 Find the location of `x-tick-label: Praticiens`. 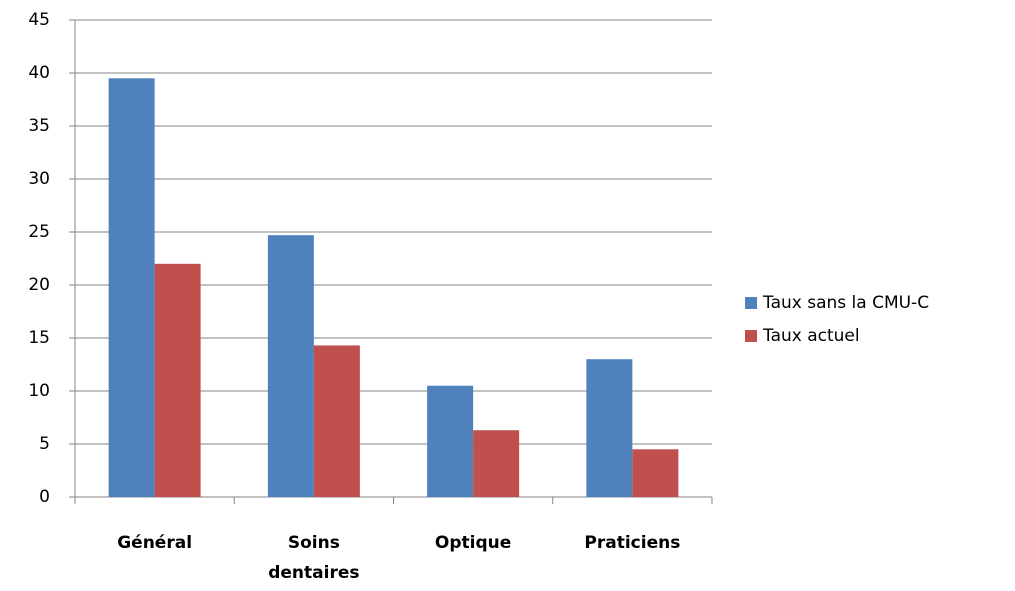

x-tick-label: Praticiens is located at coordinates (632, 543).